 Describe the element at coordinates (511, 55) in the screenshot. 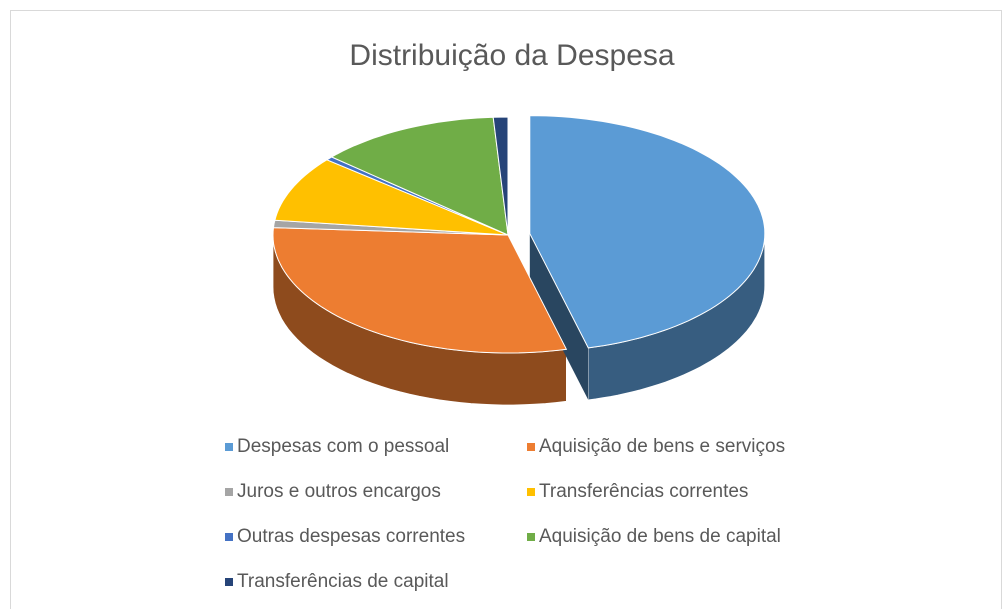

I see `chart-title: Distribuição da Despesa` at that location.